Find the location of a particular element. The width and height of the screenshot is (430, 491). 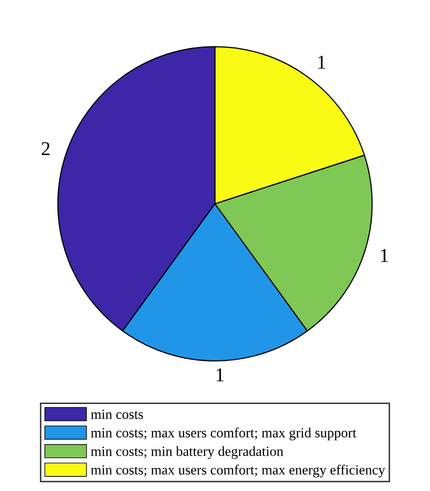

data-label: 2 is located at coordinates (46, 149).